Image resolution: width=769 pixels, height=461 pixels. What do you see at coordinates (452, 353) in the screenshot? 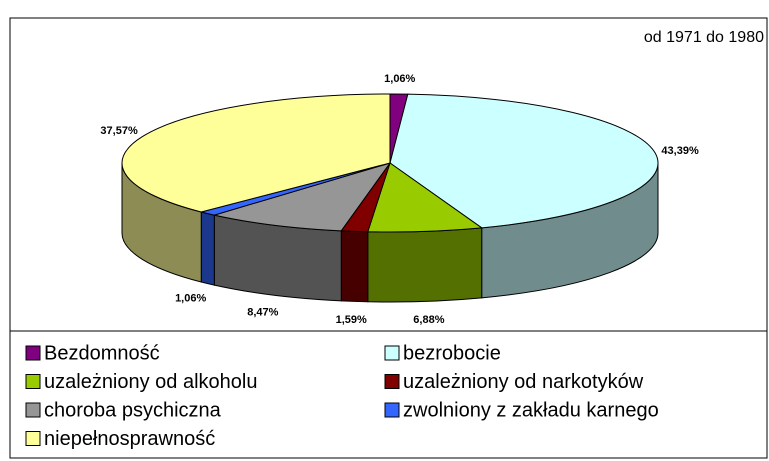
I see `legend-label: bezrobocie` at bounding box center [452, 353].